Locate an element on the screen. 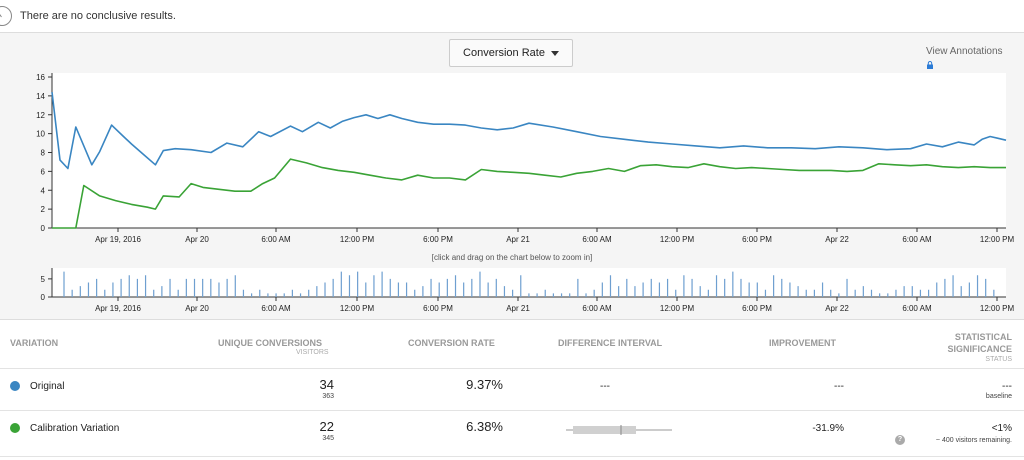 This screenshot has height=460, width=1024. series-line-calibration-variation is located at coordinates (529, 193).